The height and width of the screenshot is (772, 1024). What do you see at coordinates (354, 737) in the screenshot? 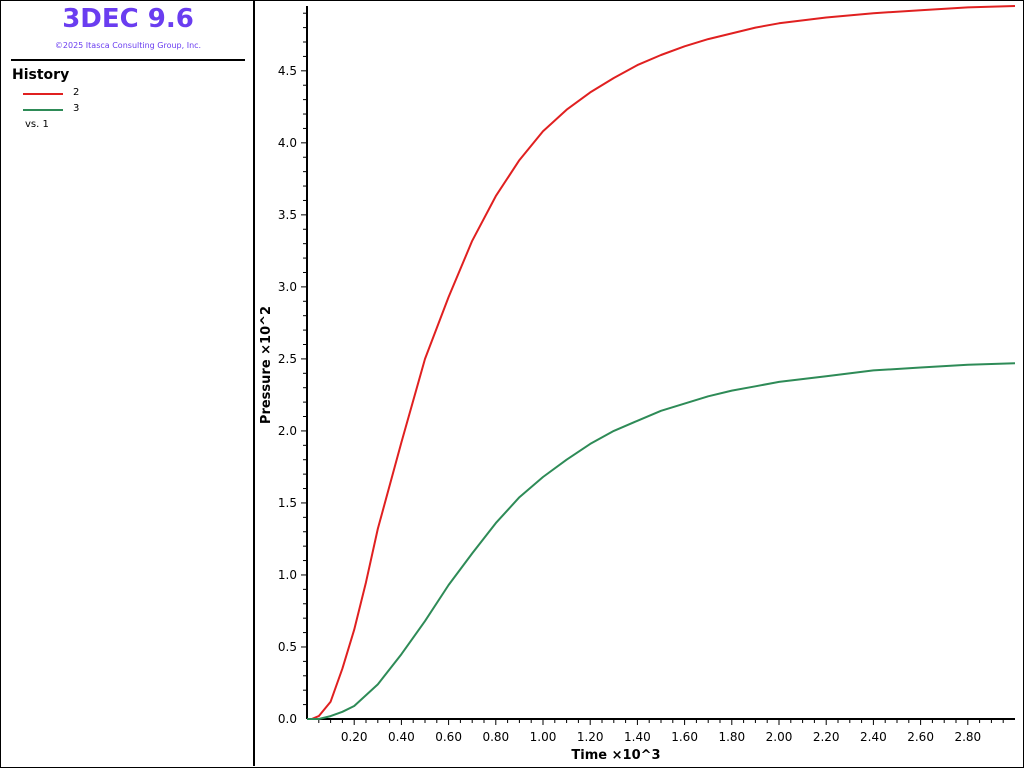
I see `x-tick-label: 0.20` at bounding box center [354, 737].